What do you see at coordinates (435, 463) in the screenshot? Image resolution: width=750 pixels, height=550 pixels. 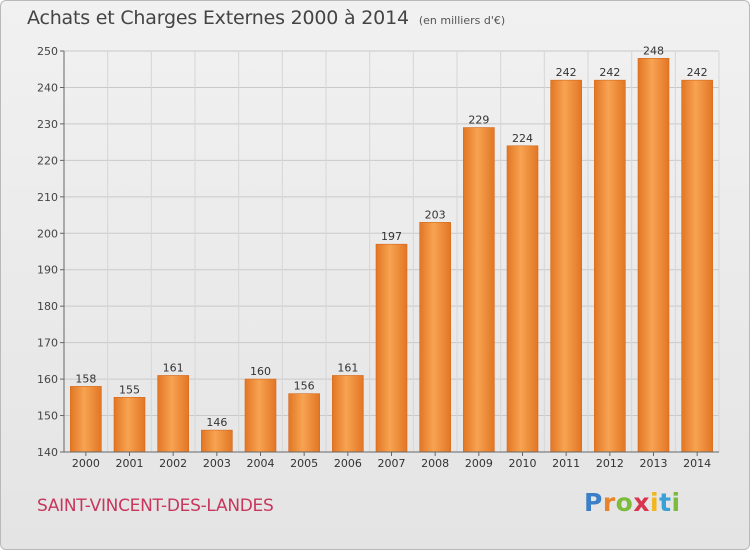 I see `x-tick-label: 2008` at bounding box center [435, 463].